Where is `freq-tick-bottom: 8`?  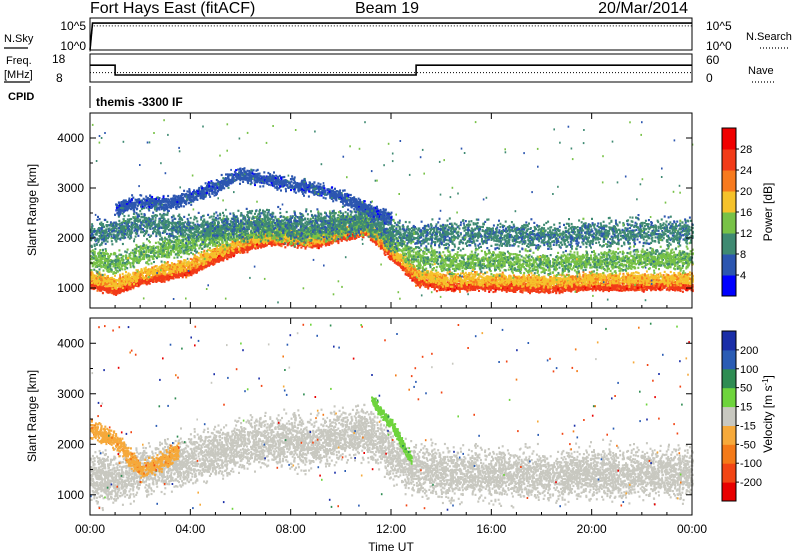 freq-tick-bottom: 8 is located at coordinates (59, 78).